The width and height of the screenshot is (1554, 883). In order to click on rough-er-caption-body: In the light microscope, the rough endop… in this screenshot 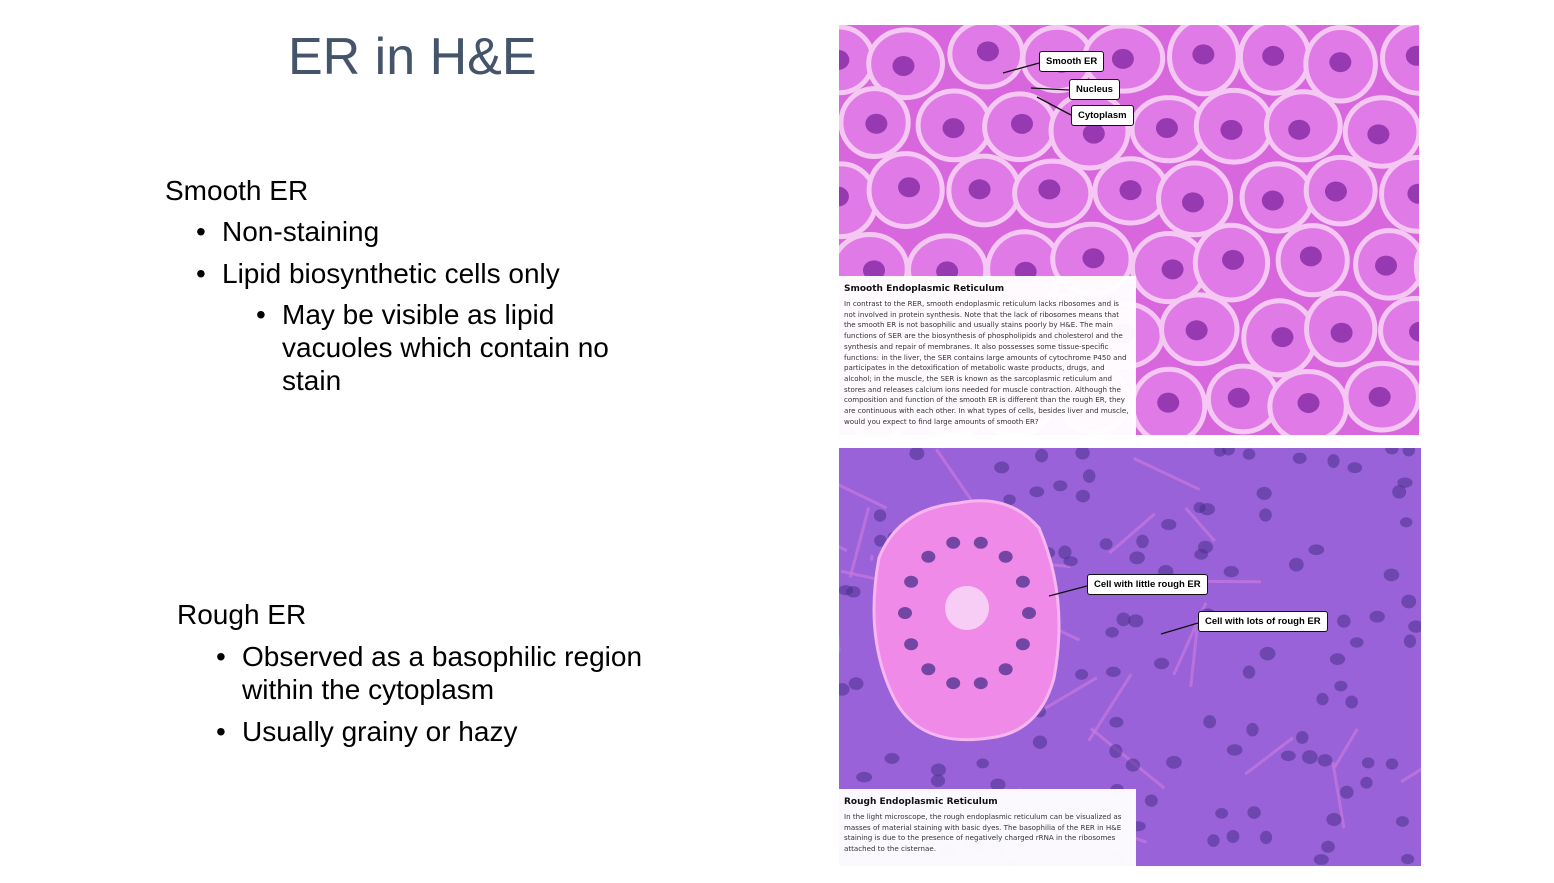, I will do `click(983, 833)`.